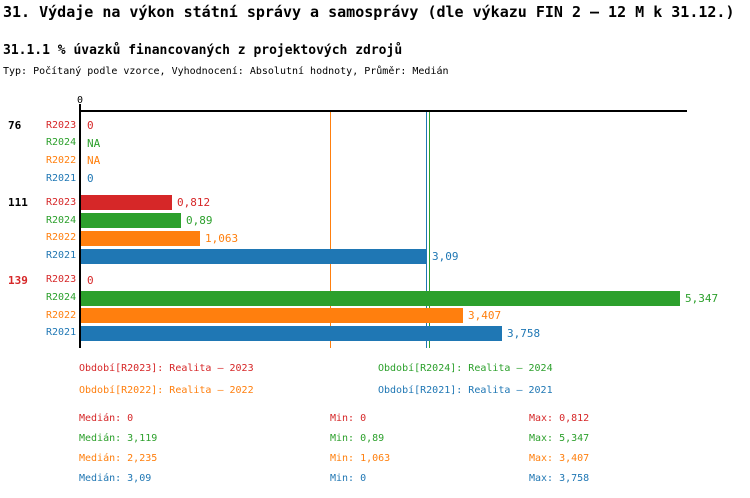  What do you see at coordinates (430, 230) in the screenshot?
I see `median-line-r2024` at bounding box center [430, 230].